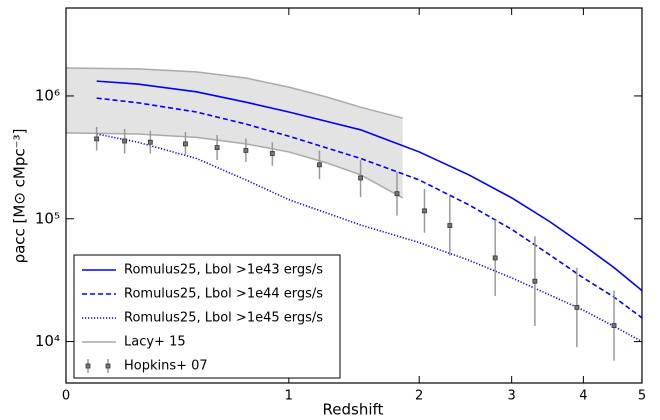 This screenshot has height=420, width=660. Describe the element at coordinates (223, 270) in the screenshot. I see `legend-label: Romulus25, Lbol >1e43 ergs/s` at that location.